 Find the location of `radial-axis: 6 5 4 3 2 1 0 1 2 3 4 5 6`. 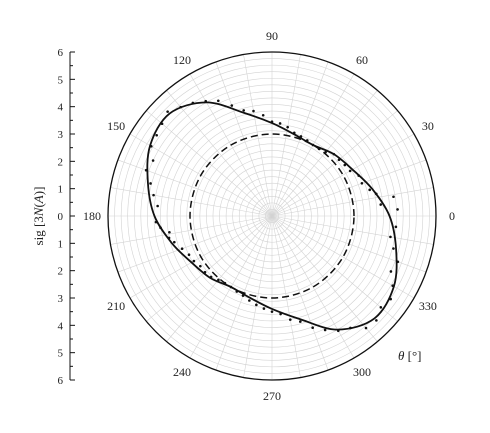

radial-axis: 6 5 4 3 2 1 0 1 2 3 4 5 6 is located at coordinates (66, 217).